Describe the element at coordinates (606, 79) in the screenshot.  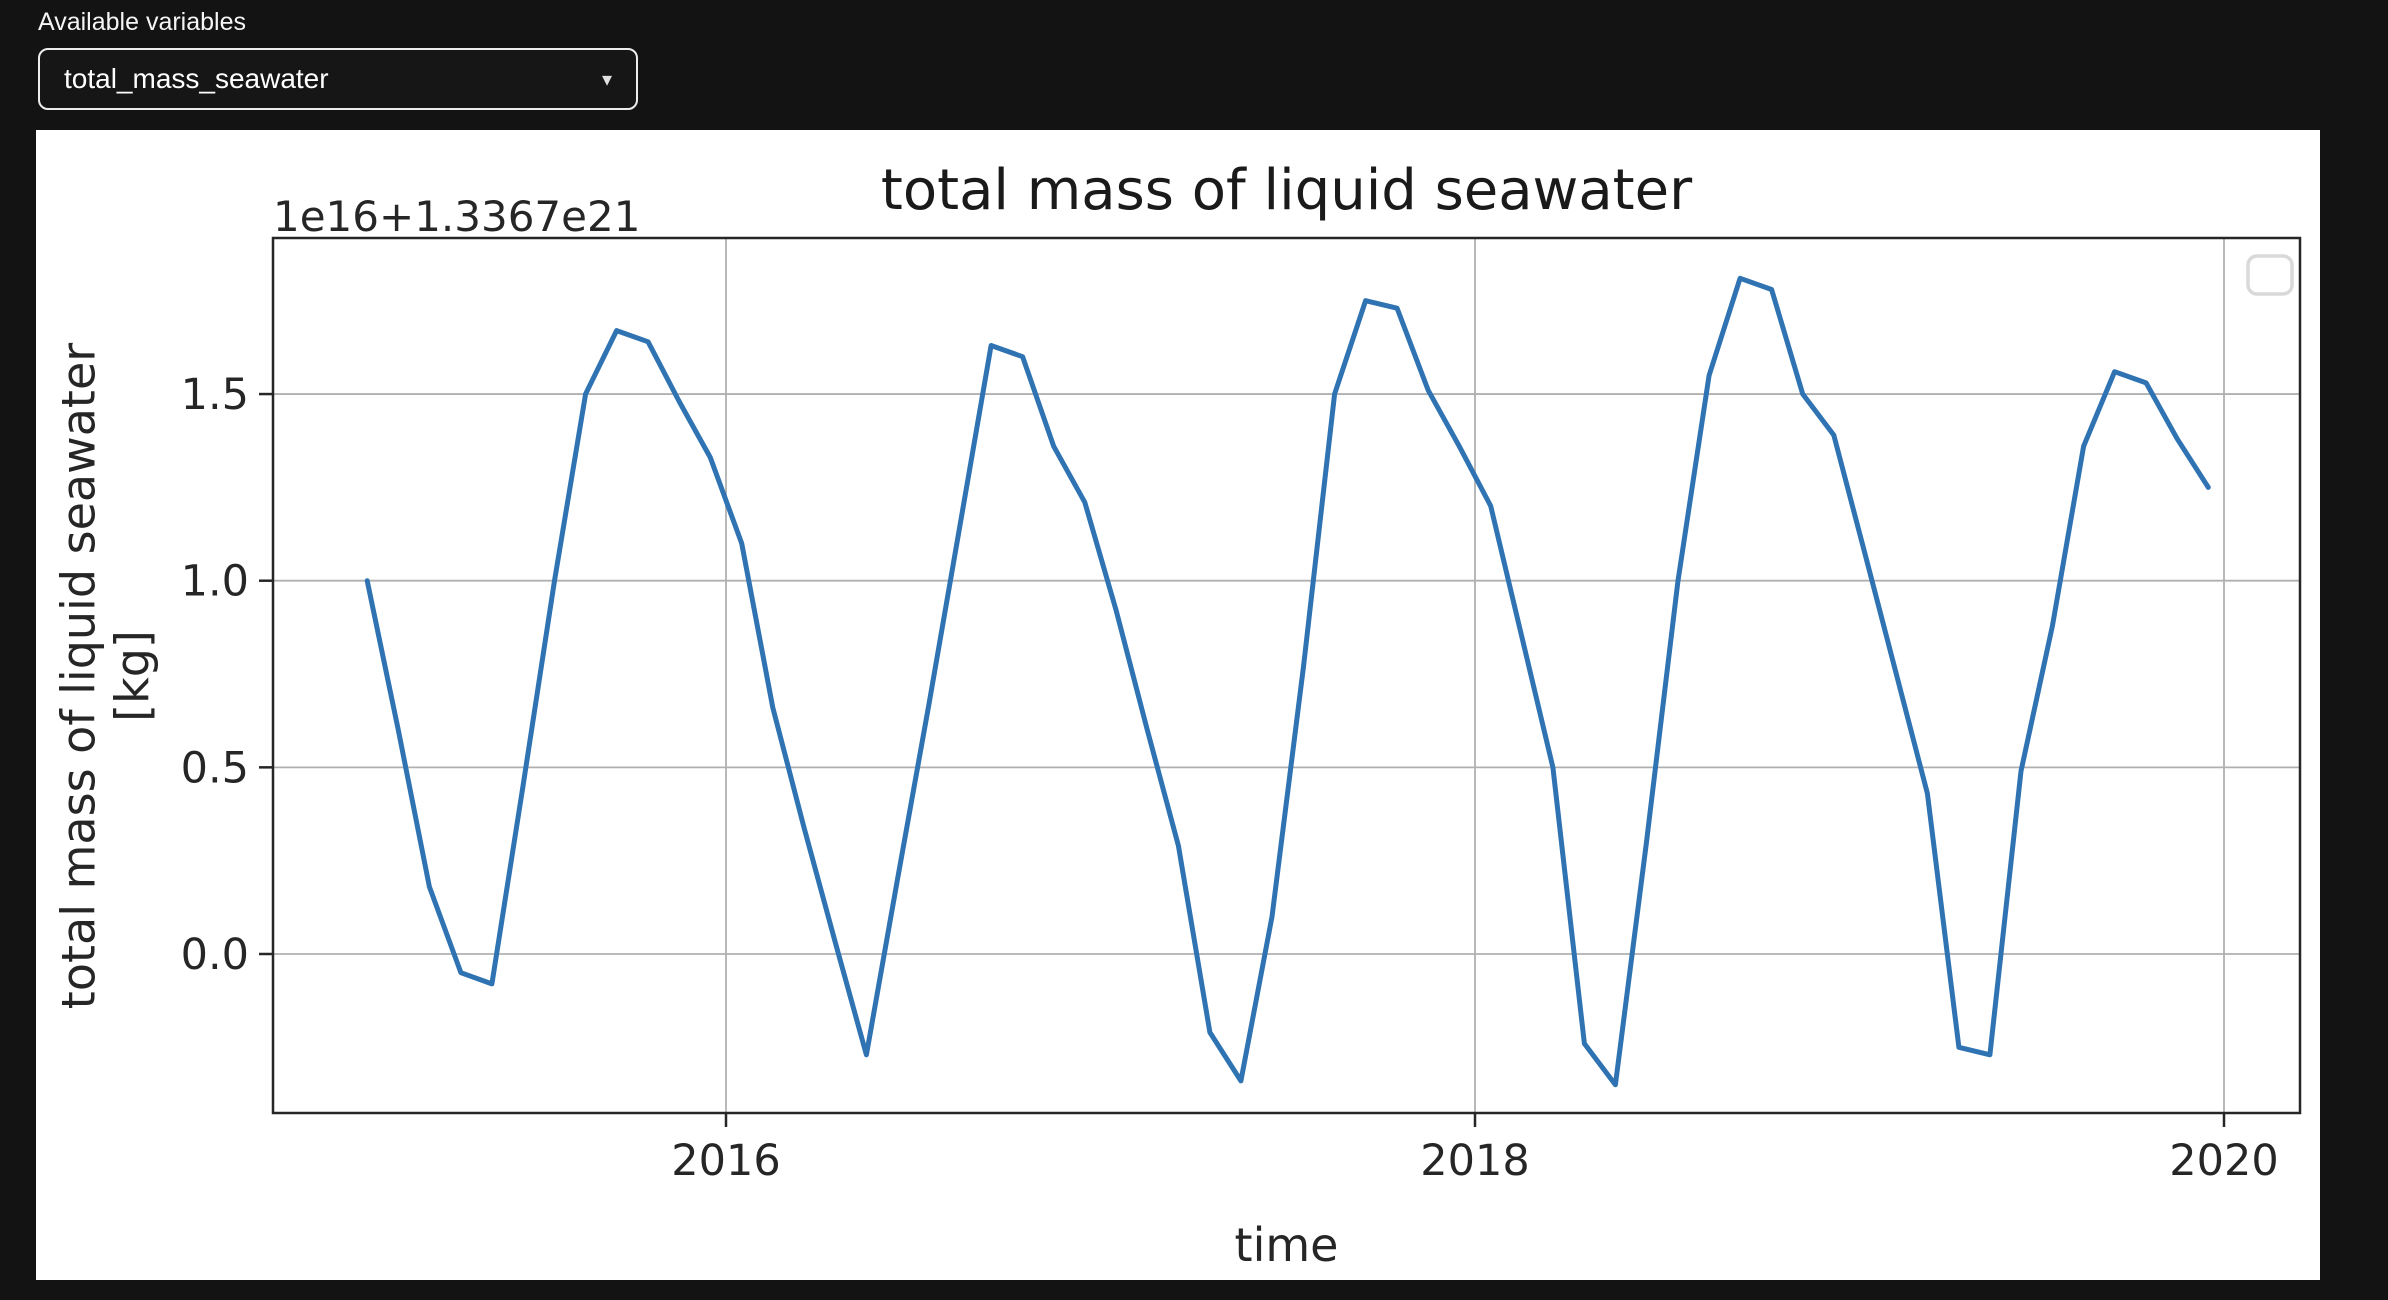
I see `chevron-down-icon: ▾` at that location.